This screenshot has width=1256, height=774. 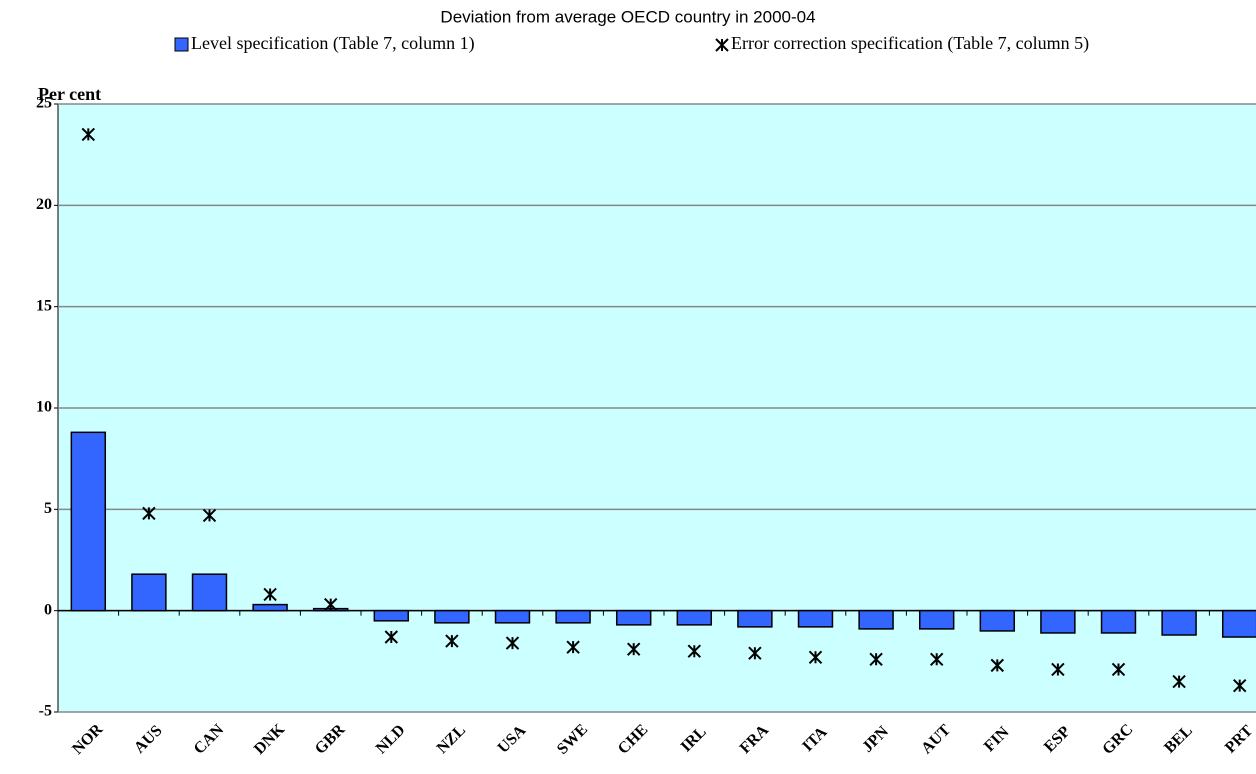 What do you see at coordinates (694, 739) in the screenshot?
I see `x-tick-label: IRL` at bounding box center [694, 739].